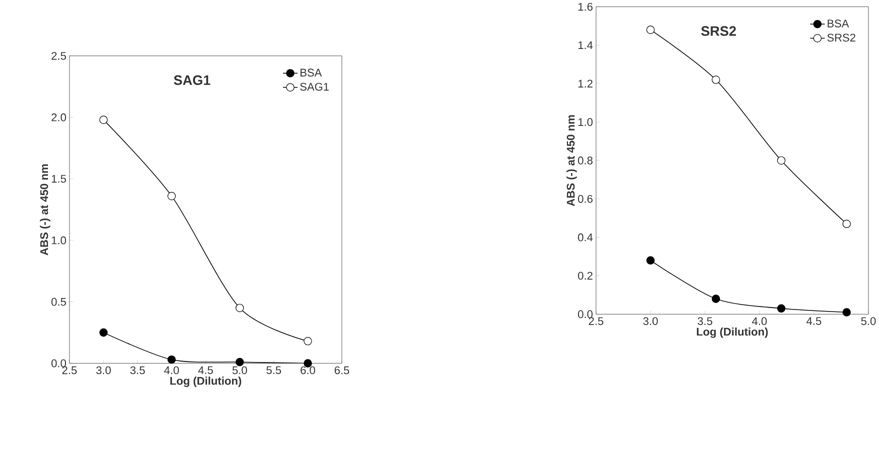  Describe the element at coordinates (585, 276) in the screenshot. I see `y-tick-label: 0.2` at that location.